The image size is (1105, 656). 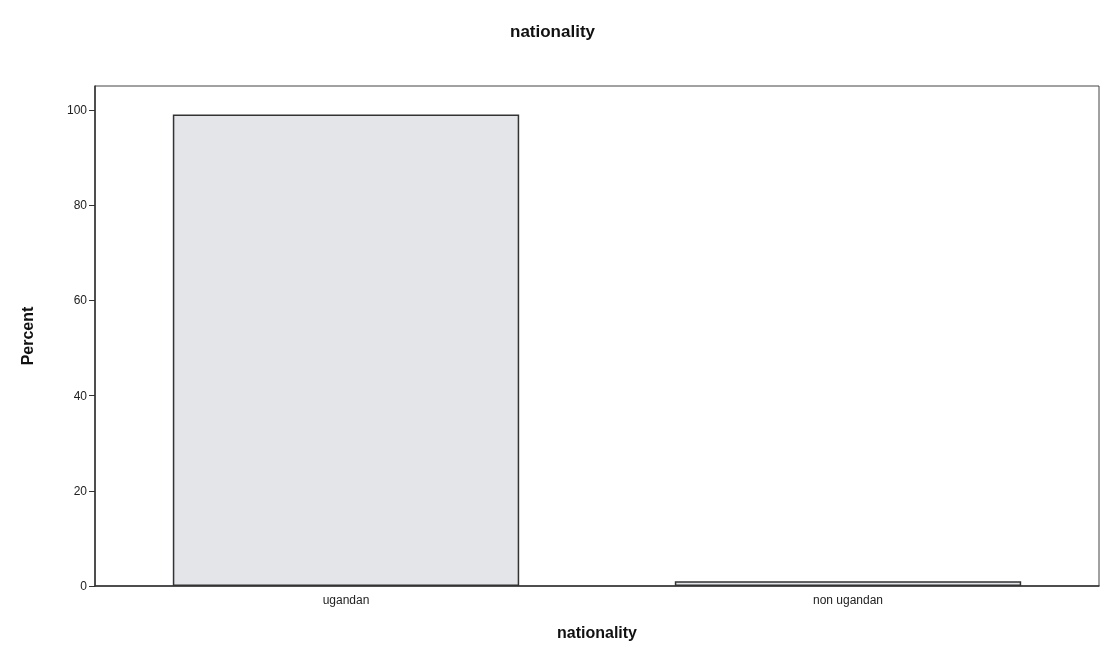 I want to click on y-tick-label: 40, so click(x=80, y=395).